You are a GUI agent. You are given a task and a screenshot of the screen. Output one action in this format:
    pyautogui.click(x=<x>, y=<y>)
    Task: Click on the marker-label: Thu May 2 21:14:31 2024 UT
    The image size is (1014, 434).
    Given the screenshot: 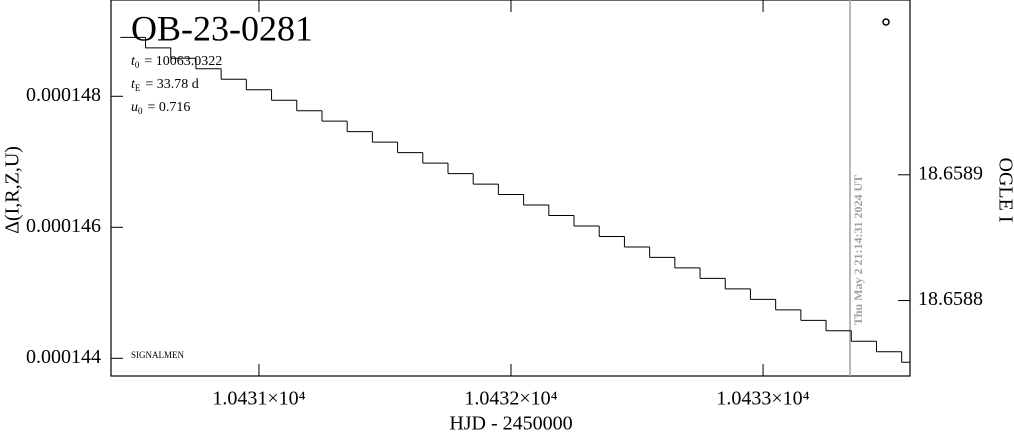 What is the action you would take?
    pyautogui.click(x=858, y=250)
    